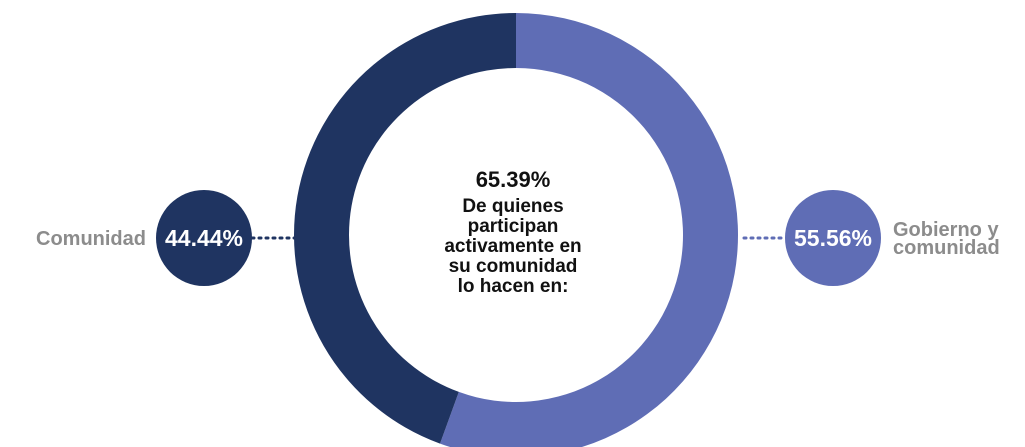  What do you see at coordinates (513, 179) in the screenshot?
I see `center-percentage: 65.39%` at bounding box center [513, 179].